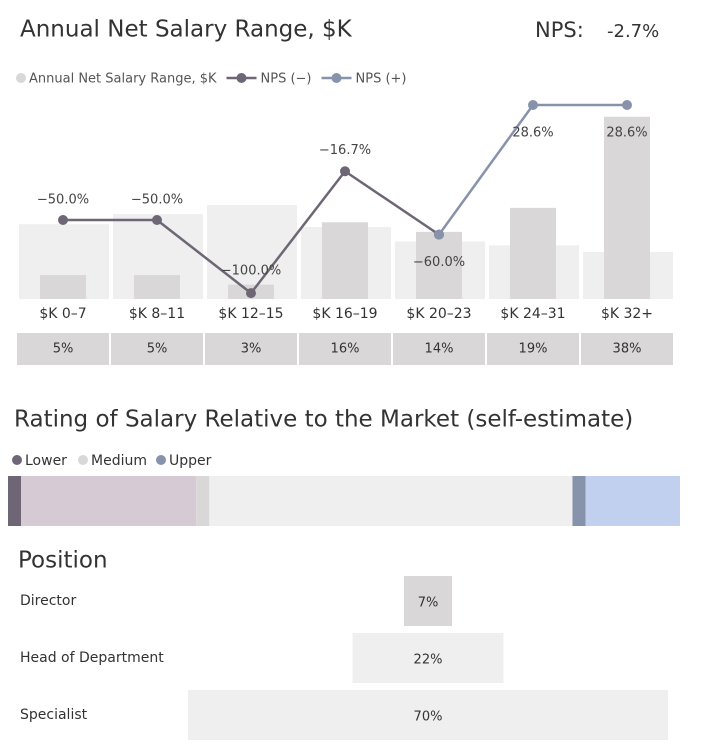  I want to click on value-label: 7%, so click(428, 603).